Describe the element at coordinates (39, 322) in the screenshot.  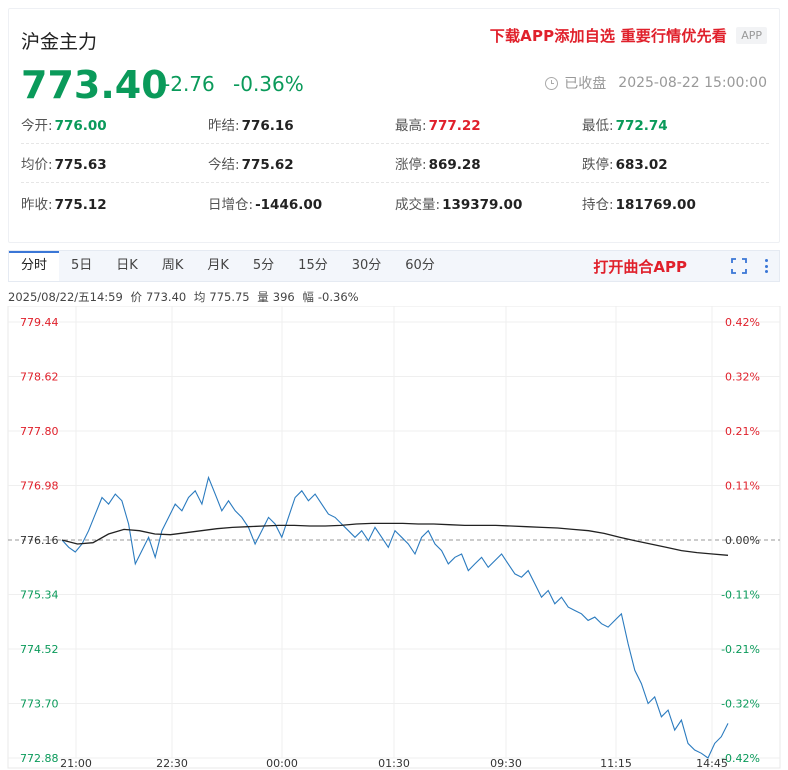
I see `y-tick-left: 779.44` at that location.